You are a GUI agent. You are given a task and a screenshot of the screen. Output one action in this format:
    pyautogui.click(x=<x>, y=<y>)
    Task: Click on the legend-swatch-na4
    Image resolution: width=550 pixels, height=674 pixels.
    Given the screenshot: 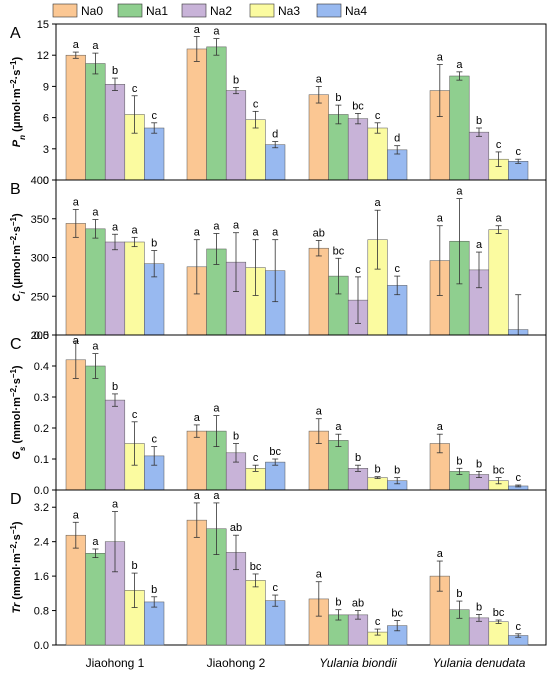 What is the action you would take?
    pyautogui.click(x=329, y=10)
    